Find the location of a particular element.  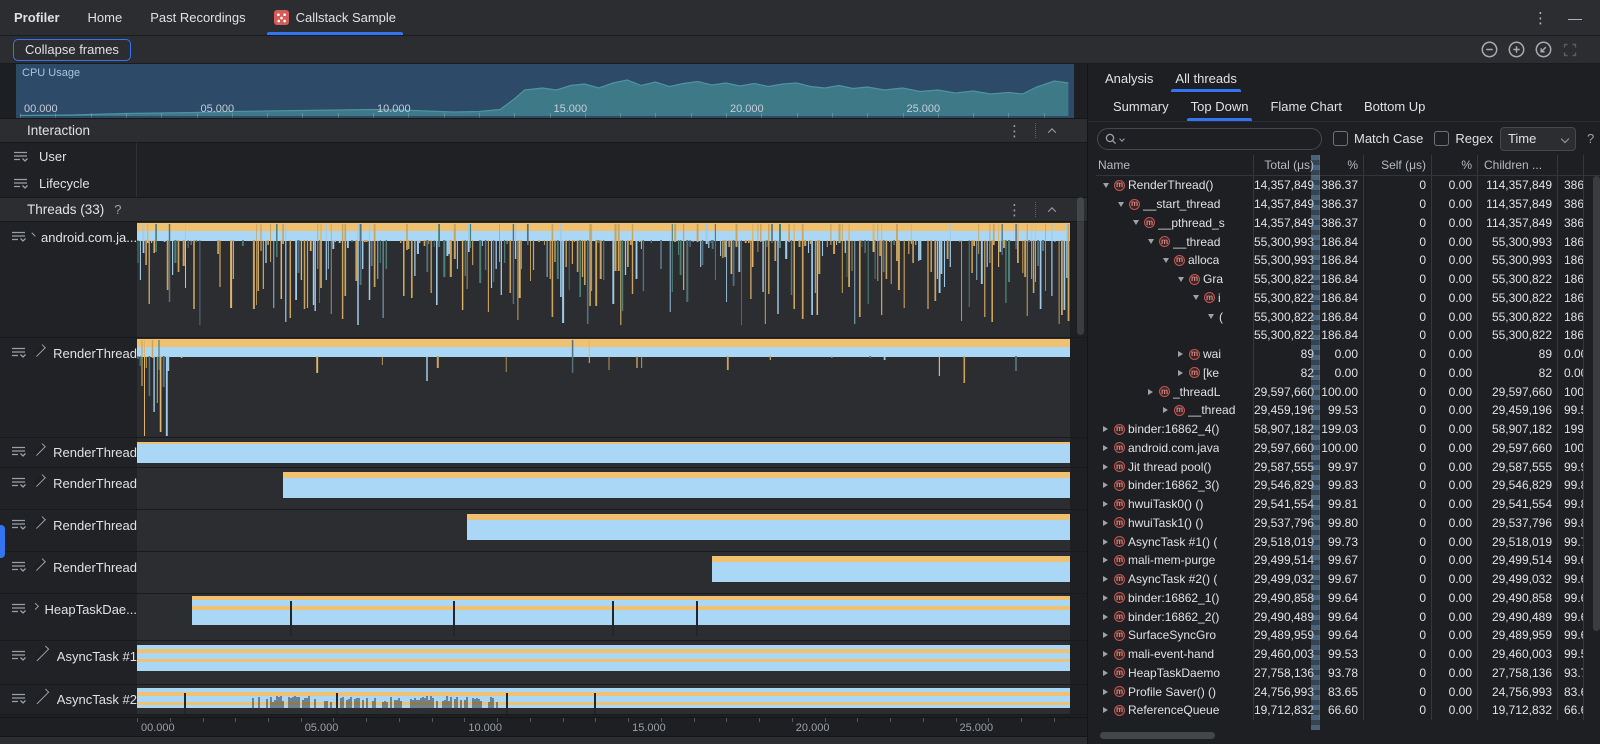

cell-name: m wai is located at coordinates (1175, 354).